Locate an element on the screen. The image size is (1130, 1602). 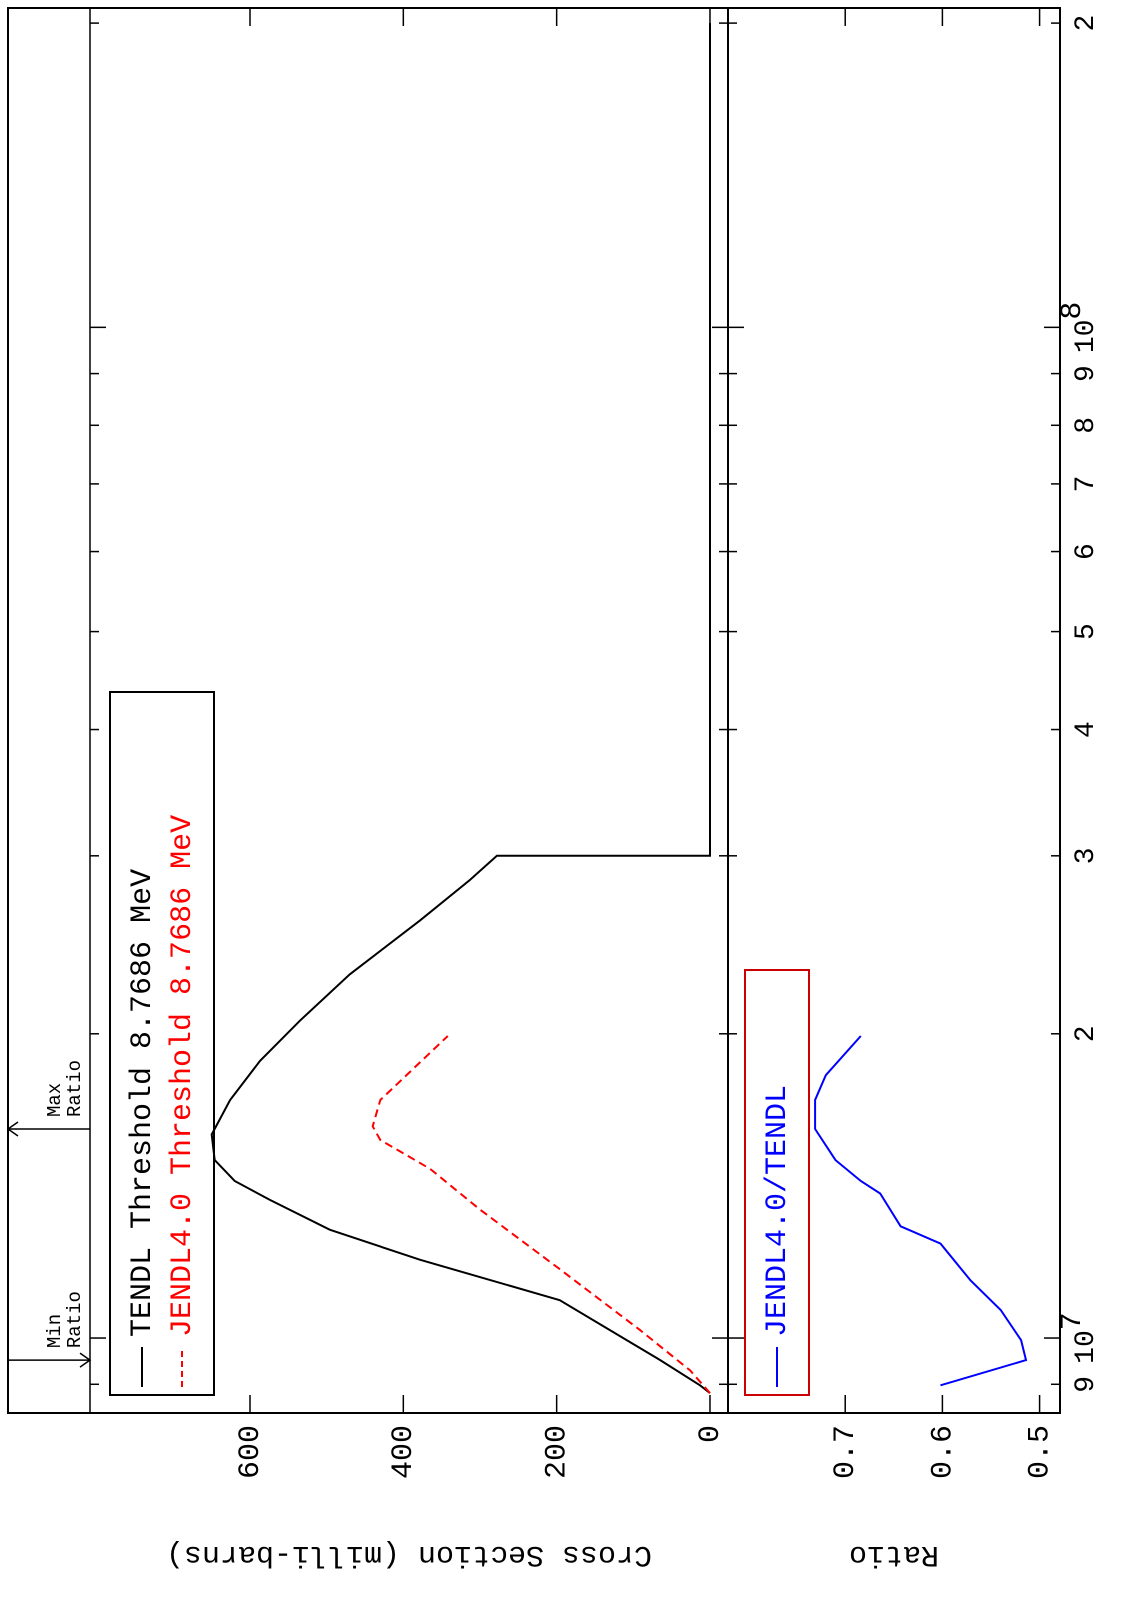
x-tick-label-base: 7 is located at coordinates (1086, 483).